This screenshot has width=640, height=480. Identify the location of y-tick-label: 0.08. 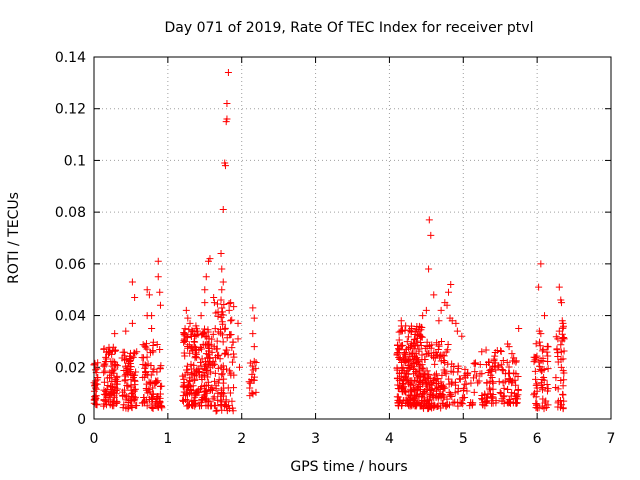
(70, 213).